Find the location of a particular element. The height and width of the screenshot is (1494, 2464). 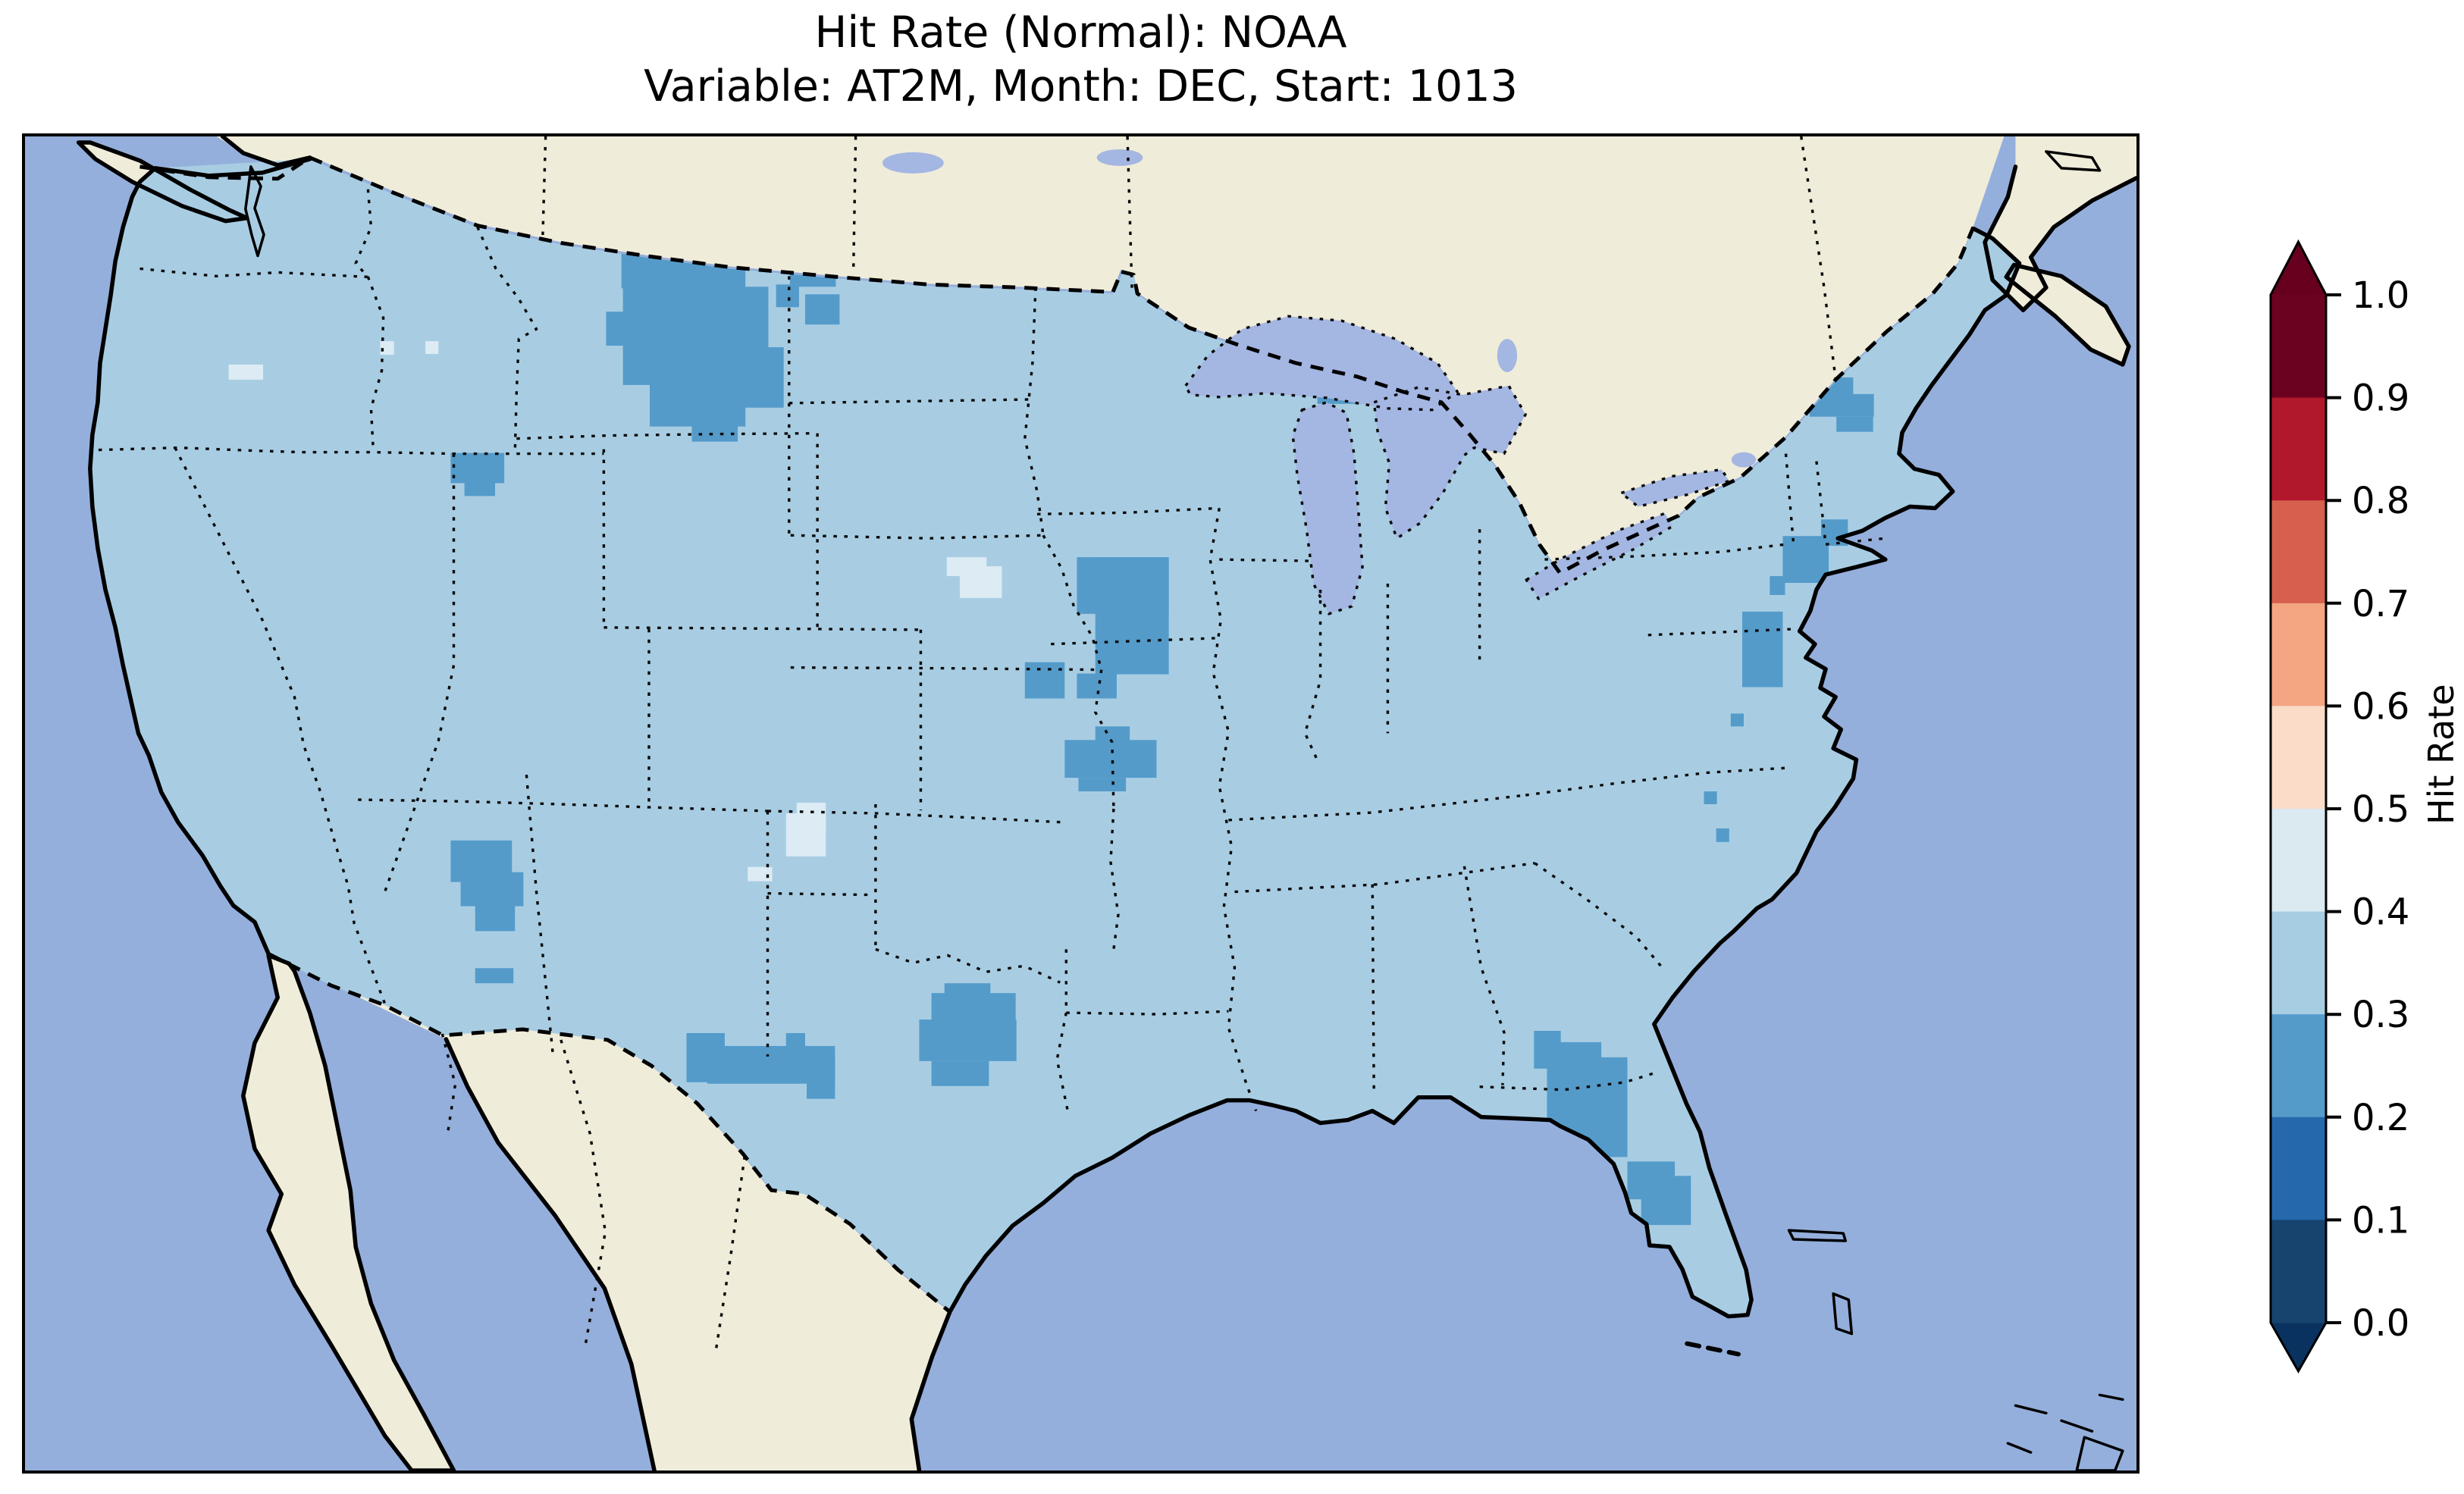

colorbar-bin-0.7-0.8 is located at coordinates (2298, 552).